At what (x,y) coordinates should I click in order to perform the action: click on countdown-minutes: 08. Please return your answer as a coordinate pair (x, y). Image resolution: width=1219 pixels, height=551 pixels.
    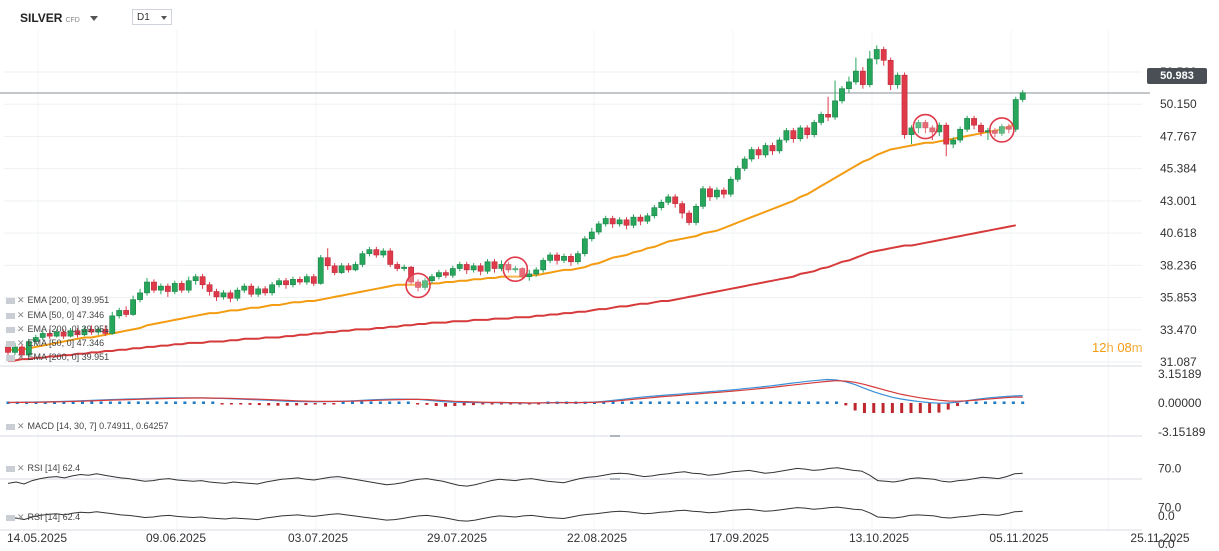
    Looking at the image, I should click on (1124, 347).